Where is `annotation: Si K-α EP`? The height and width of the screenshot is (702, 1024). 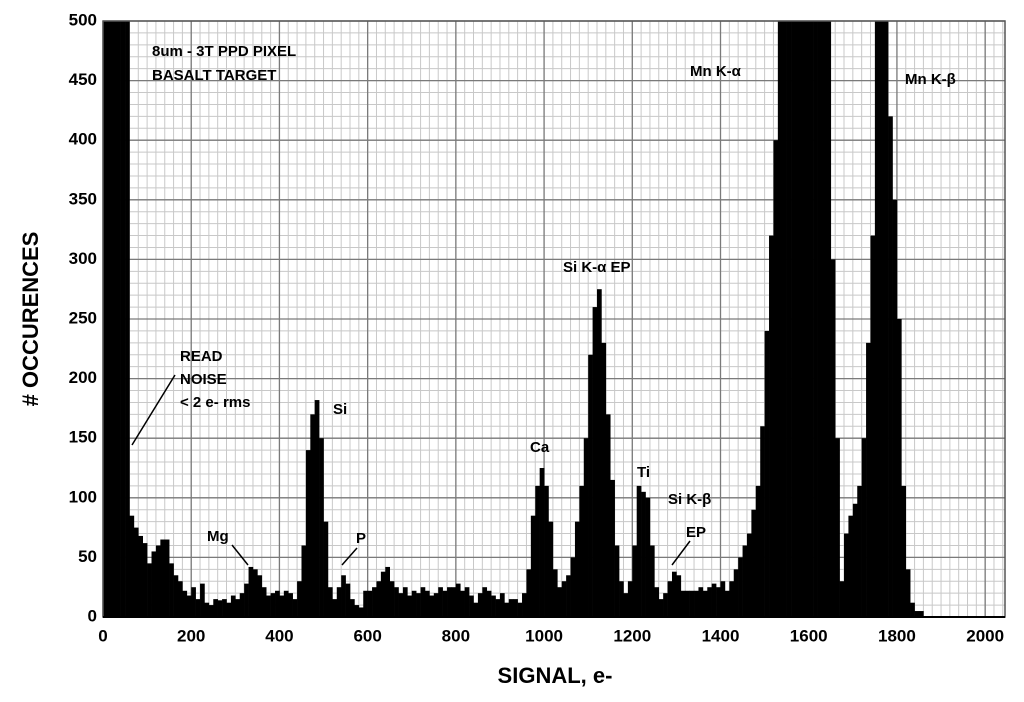 annotation: Si K-α EP is located at coordinates (597, 267).